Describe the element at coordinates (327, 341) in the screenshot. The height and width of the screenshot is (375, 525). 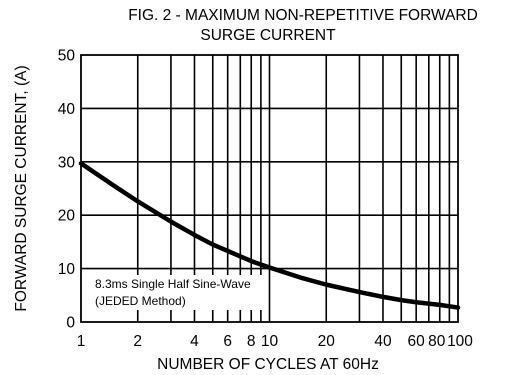
I see `x-tick-label: 20` at that location.